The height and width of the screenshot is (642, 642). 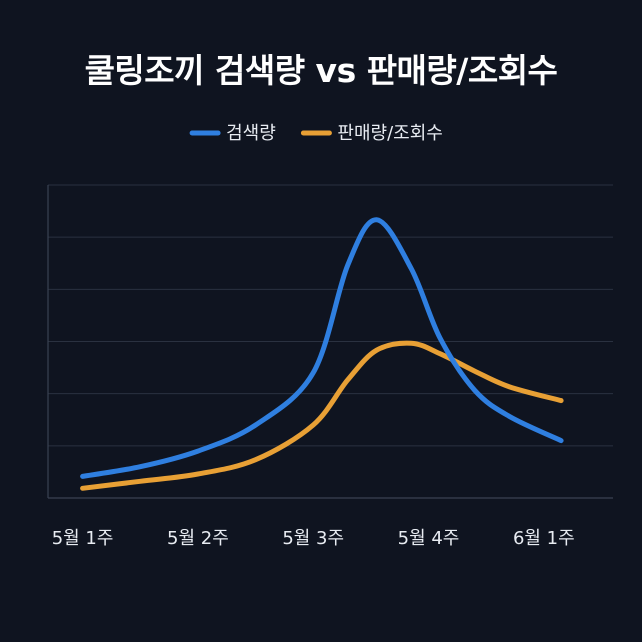 What do you see at coordinates (198, 538) in the screenshot?
I see `x-tick-label-1: 5월 2주` at bounding box center [198, 538].